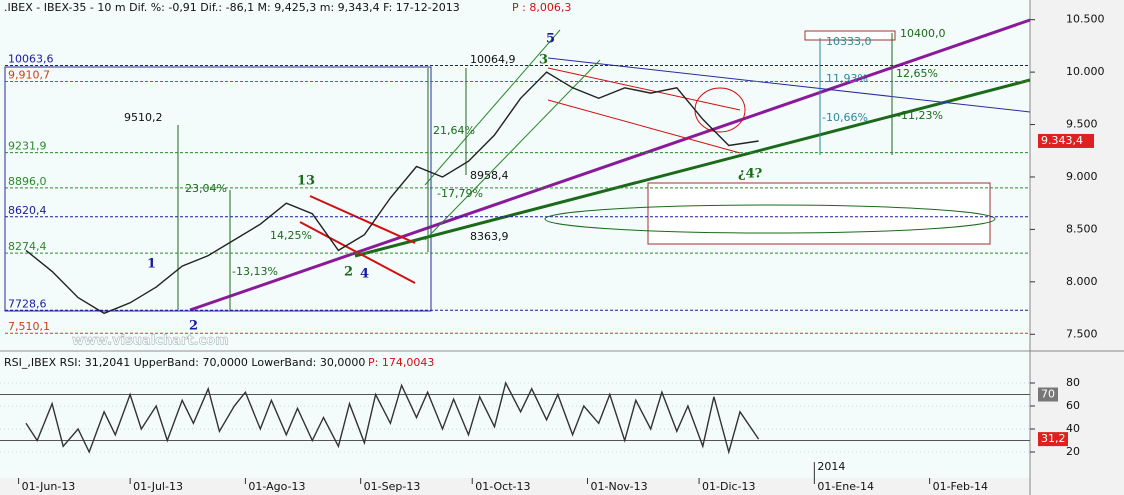 The image size is (1124, 495). Describe the element at coordinates (1082, 281) in the screenshot. I see `y-tick-label: 8.000` at that location.